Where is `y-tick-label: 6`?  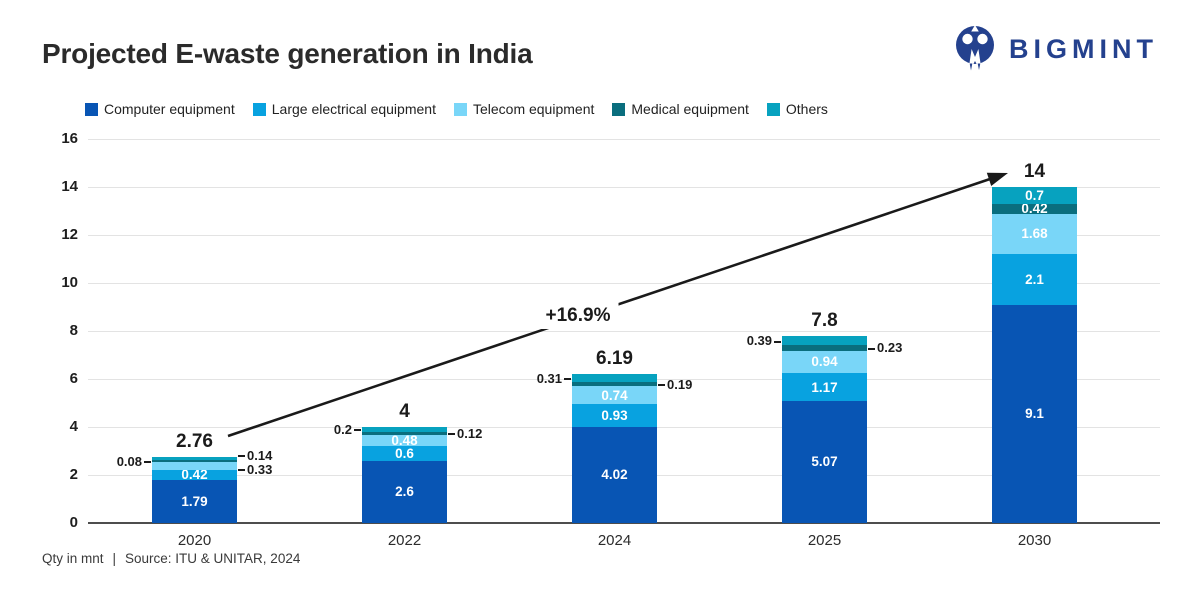
y-tick-label: 6 is located at coordinates (73, 378).